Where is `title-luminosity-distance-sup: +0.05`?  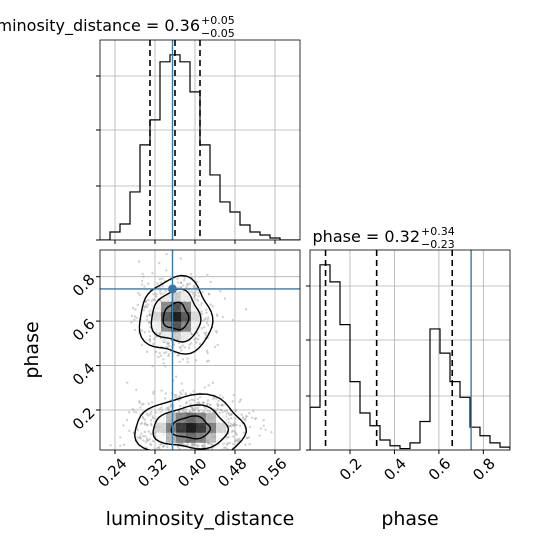
title-luminosity-distance-sup: +0.05 is located at coordinates (218, 20).